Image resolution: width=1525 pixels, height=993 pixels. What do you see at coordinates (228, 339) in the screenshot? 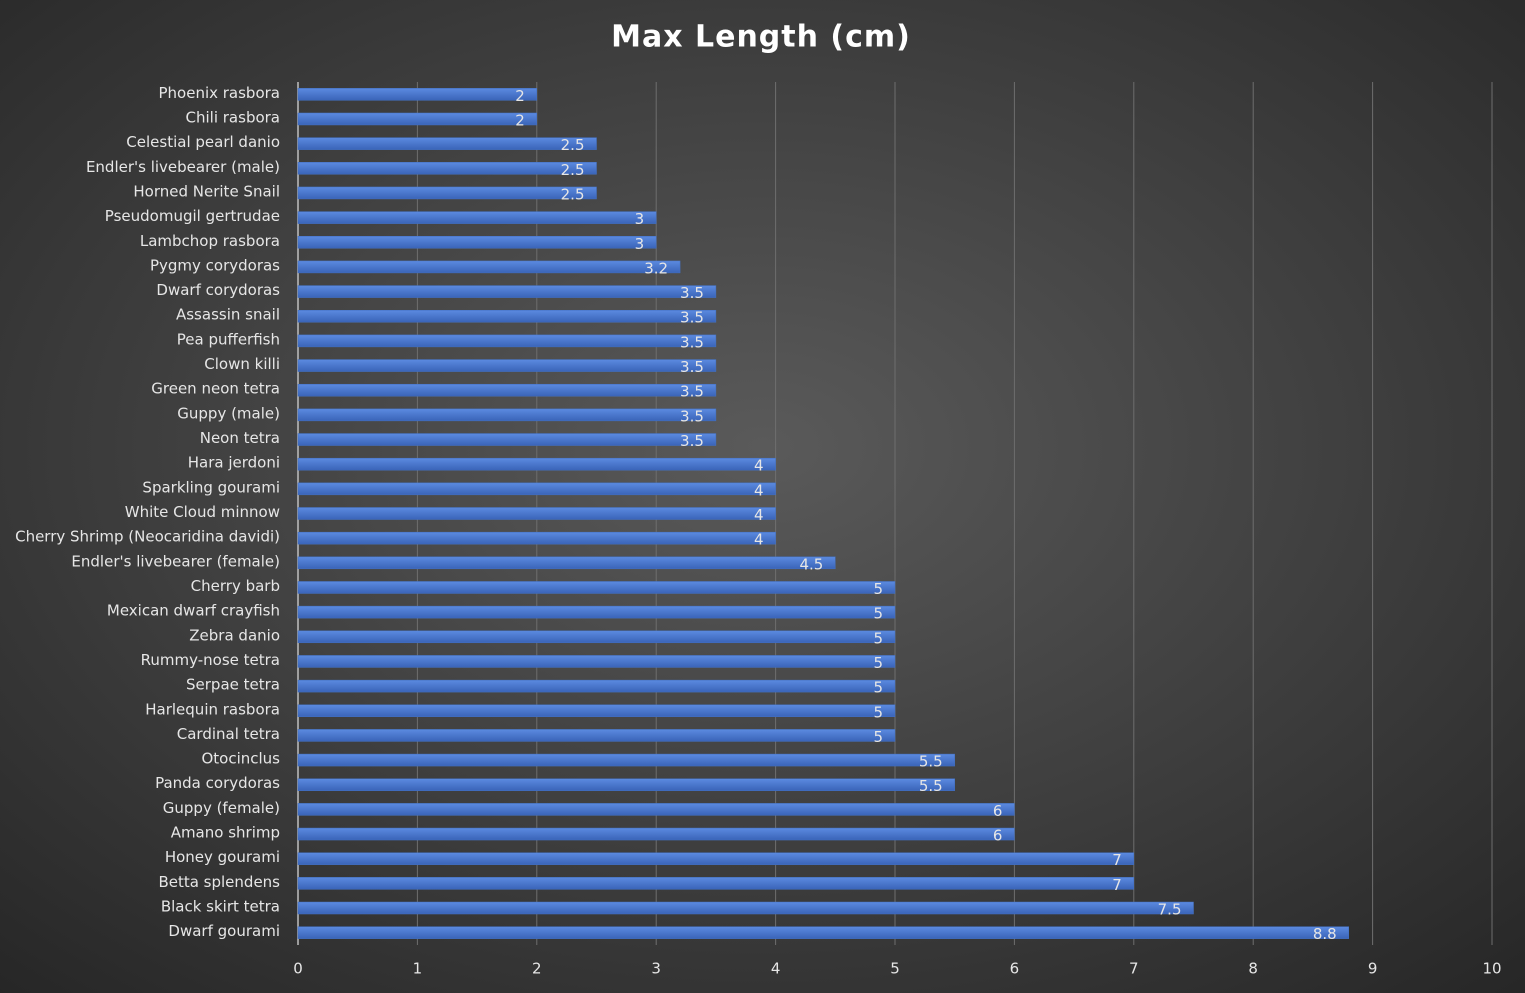
I see `y-tick-label: Pea pufferfish` at bounding box center [228, 339].